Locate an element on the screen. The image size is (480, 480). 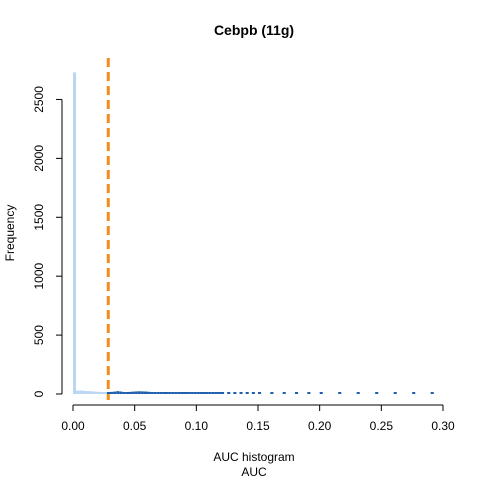
y-axis-label: Frequency is located at coordinates (10, 233).